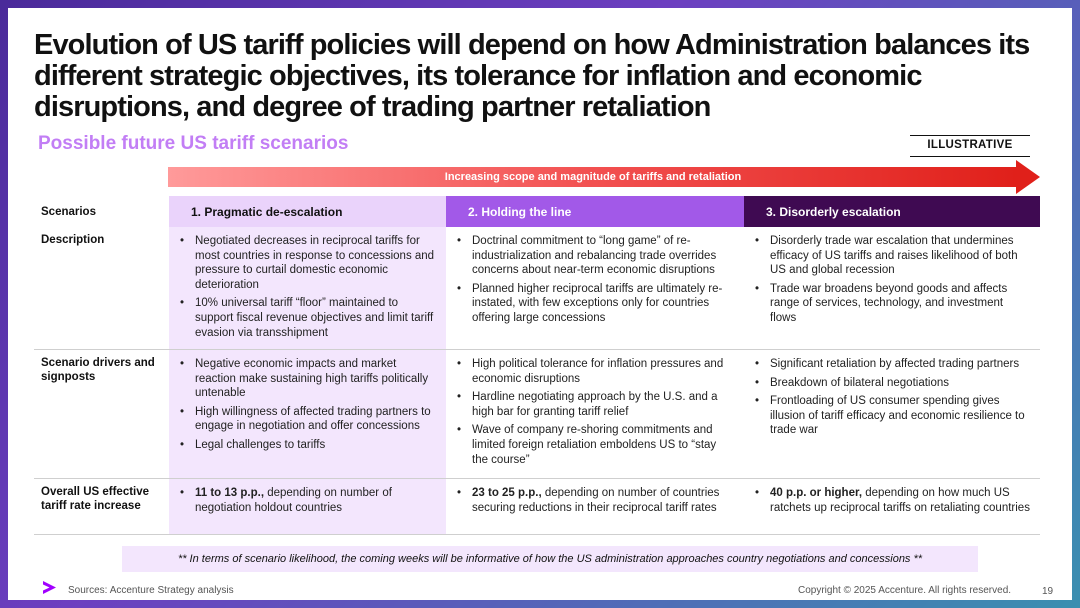 Image resolution: width=1080 pixels, height=608 pixels. I want to click on accenture-logo-icon, so click(49, 587).